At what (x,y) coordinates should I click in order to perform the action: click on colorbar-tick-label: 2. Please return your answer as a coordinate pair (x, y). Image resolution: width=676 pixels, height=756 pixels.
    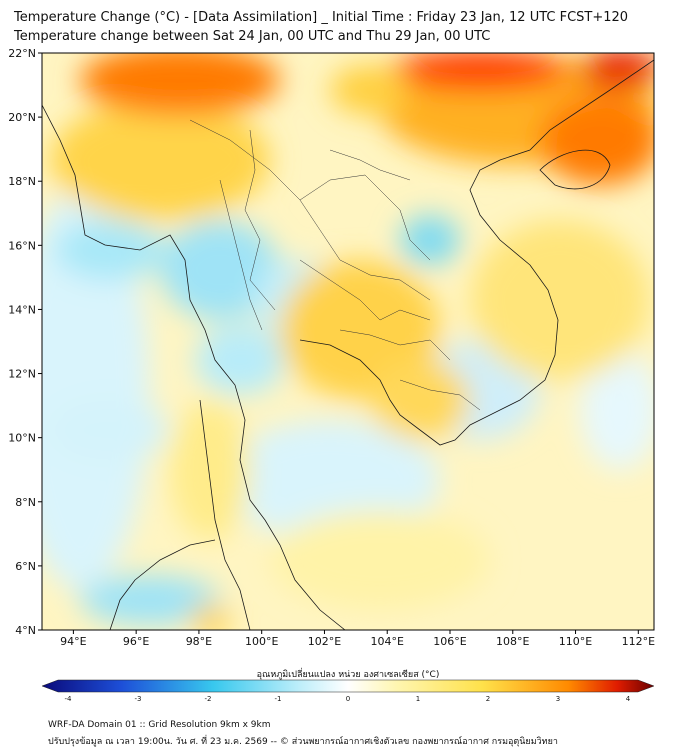
    Looking at the image, I should click on (488, 699).